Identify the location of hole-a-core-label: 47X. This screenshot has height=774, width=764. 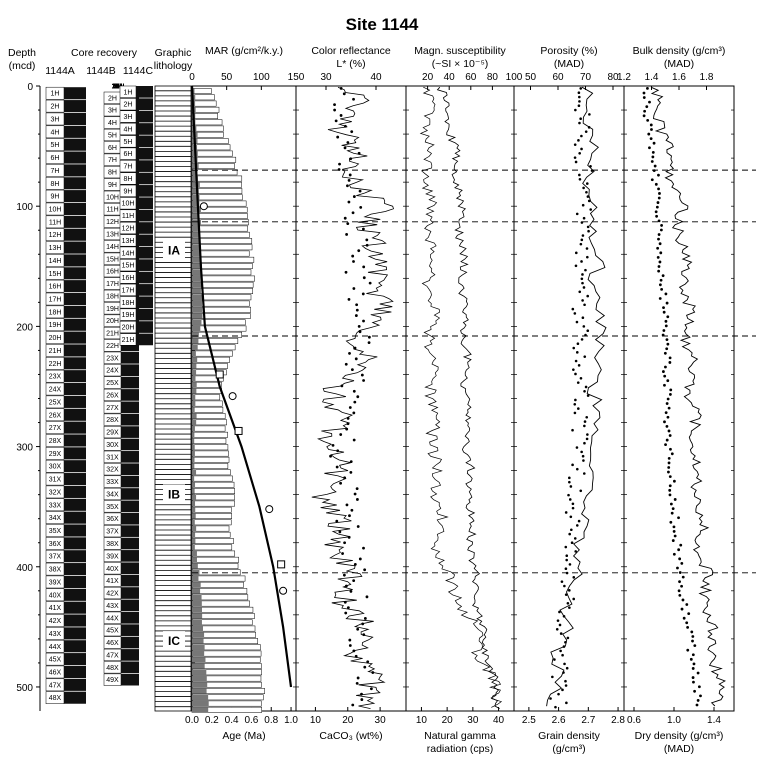
(55, 685).